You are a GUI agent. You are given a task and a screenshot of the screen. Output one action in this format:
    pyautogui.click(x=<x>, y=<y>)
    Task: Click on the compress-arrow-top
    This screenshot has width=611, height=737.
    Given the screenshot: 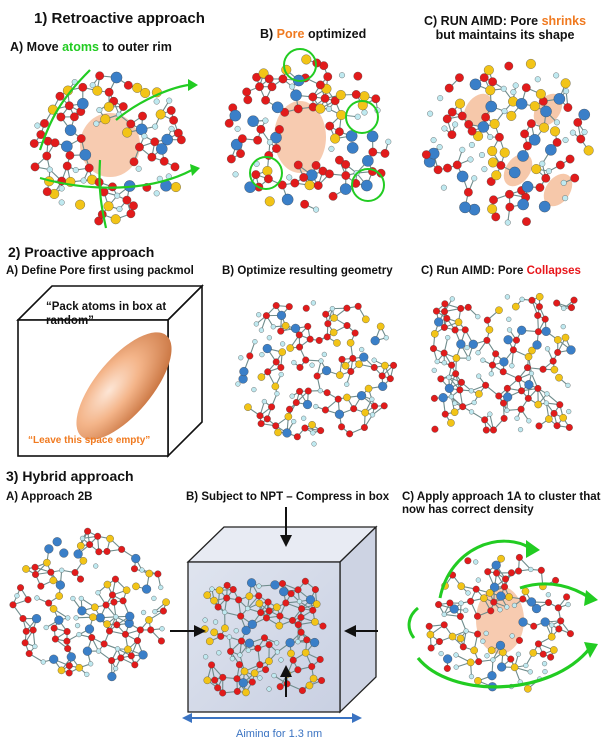 What is the action you would take?
    pyautogui.click(x=286, y=527)
    